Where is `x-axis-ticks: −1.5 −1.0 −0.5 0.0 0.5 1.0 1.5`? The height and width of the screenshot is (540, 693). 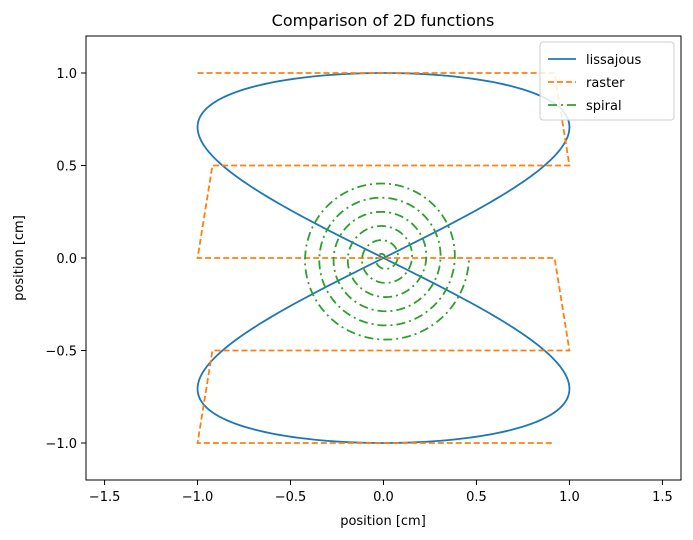
x-axis-ticks: −1.5 −1.0 −0.5 0.0 0.5 1.0 1.5 is located at coordinates (381, 492).